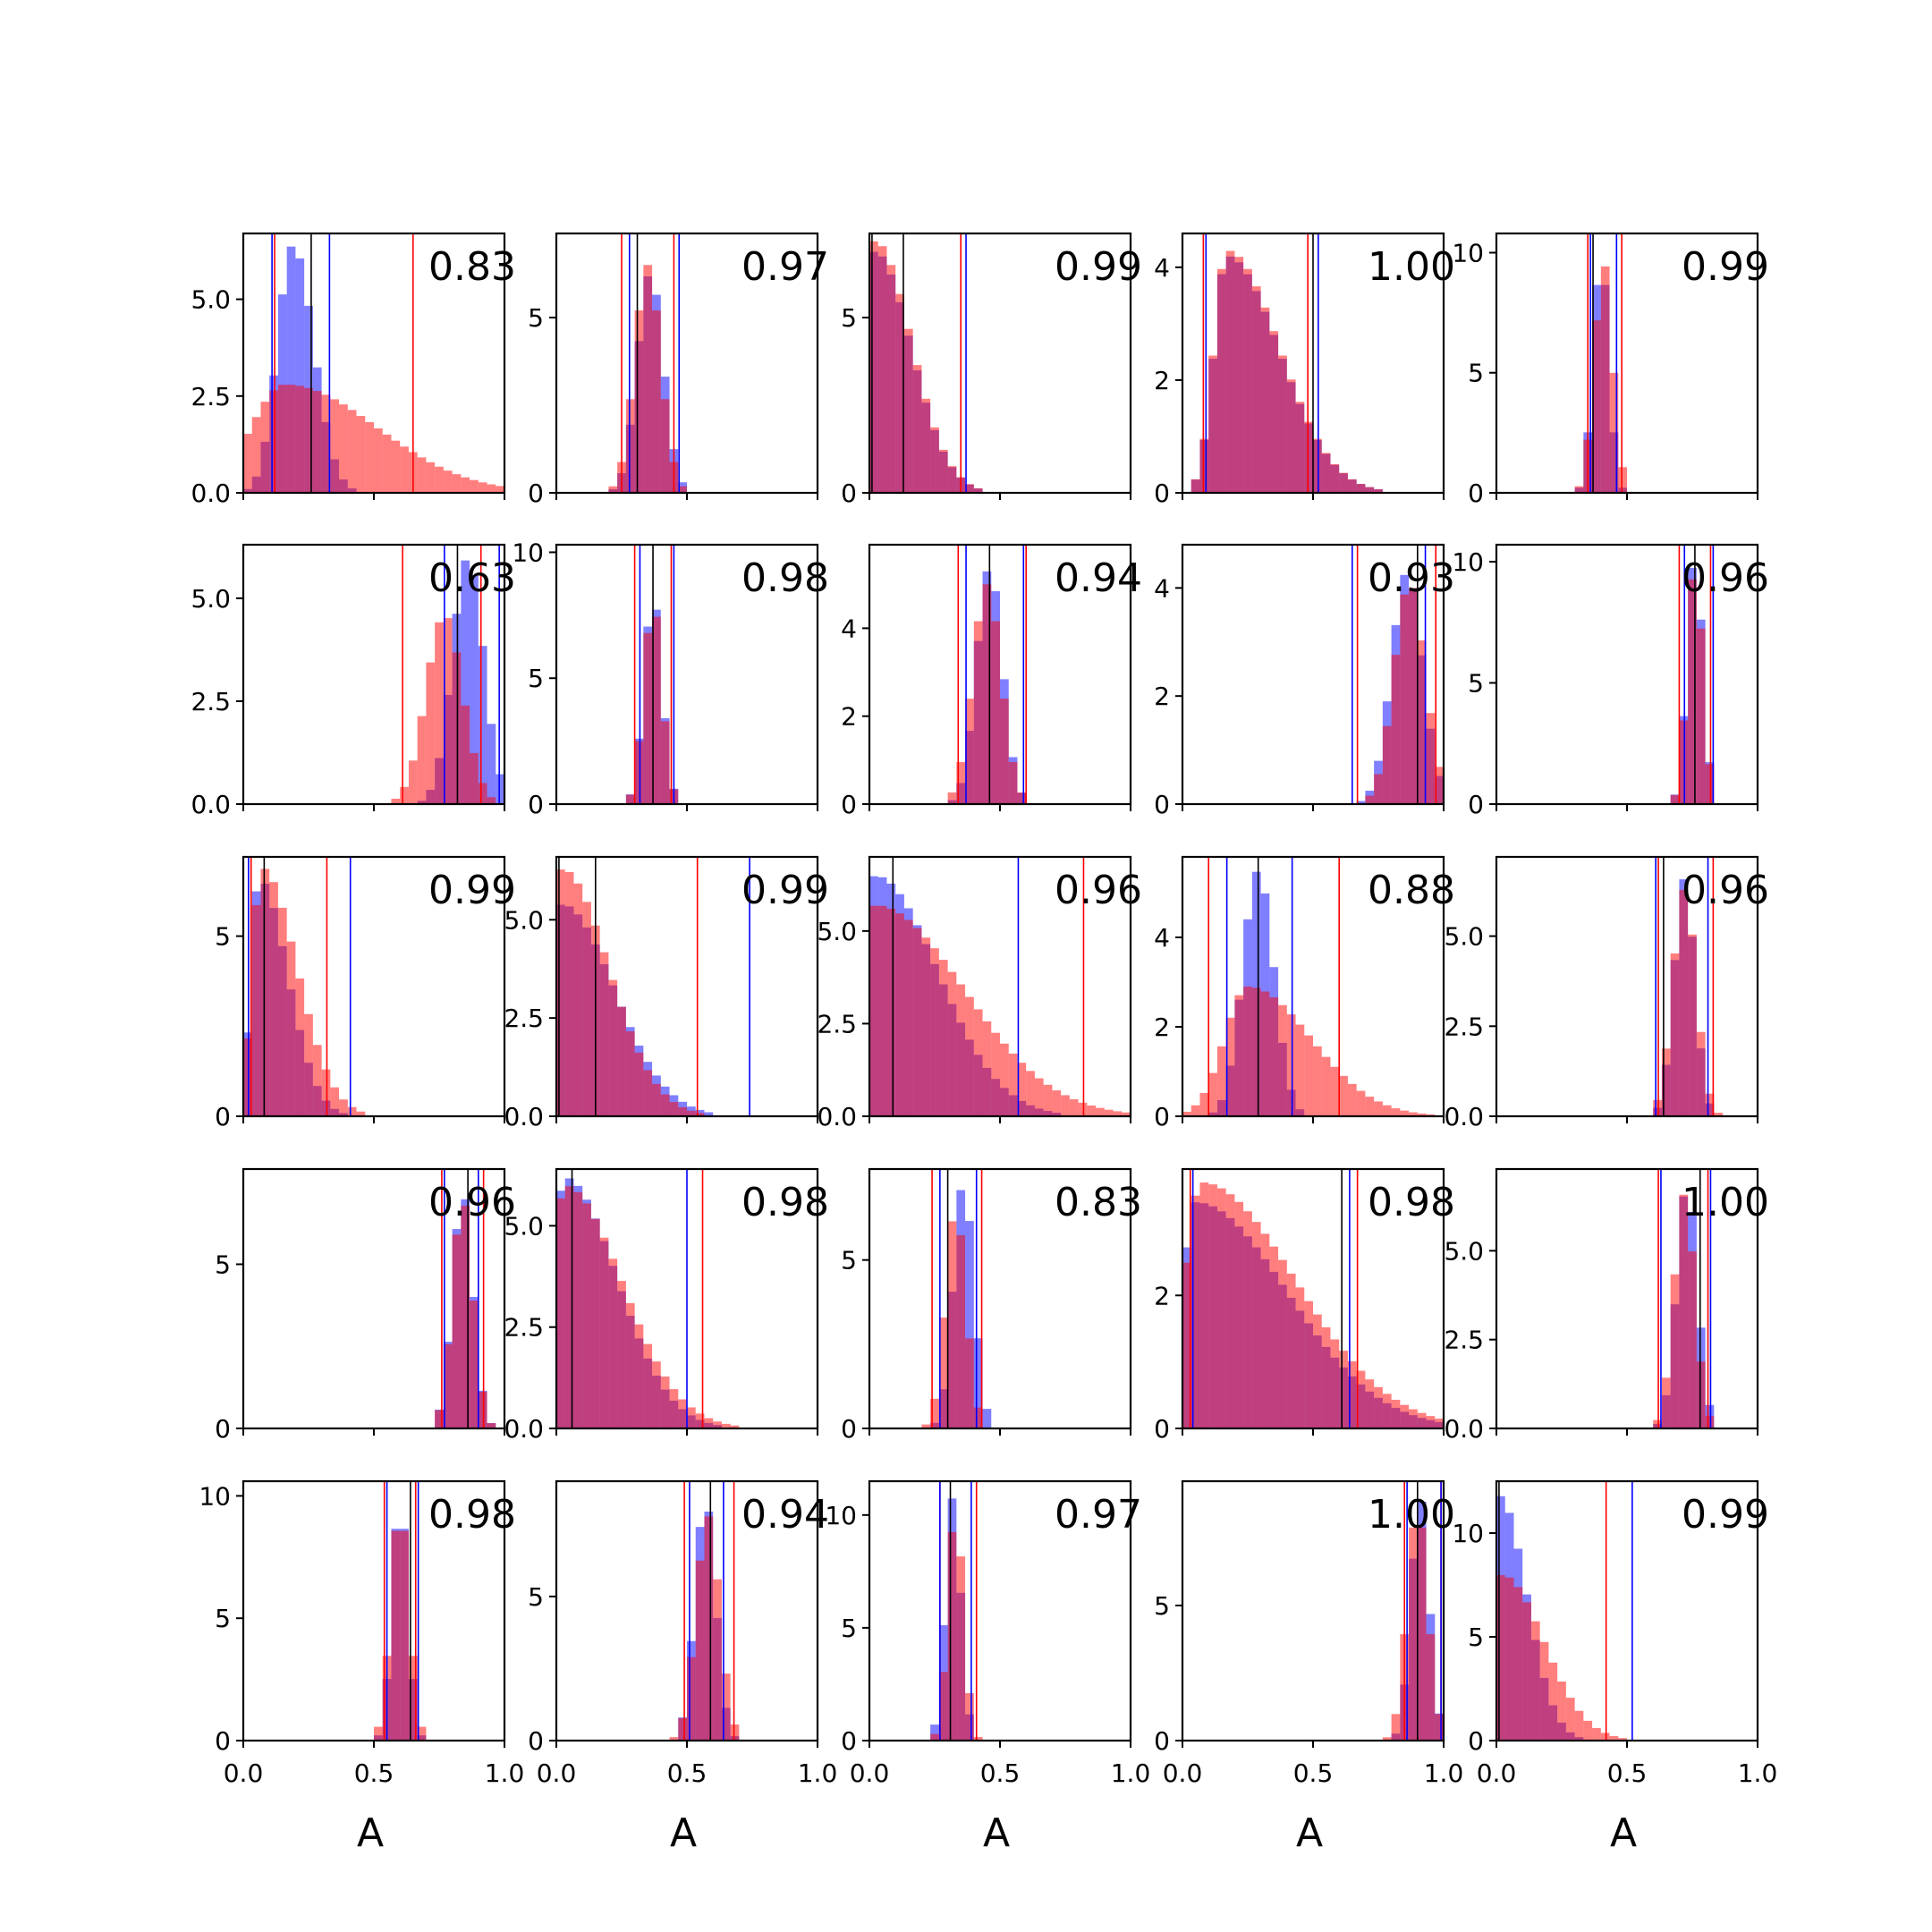 The image size is (1932, 1932). Describe the element at coordinates (1725, 1515) in the screenshot. I see `score-label: 0.99` at that location.